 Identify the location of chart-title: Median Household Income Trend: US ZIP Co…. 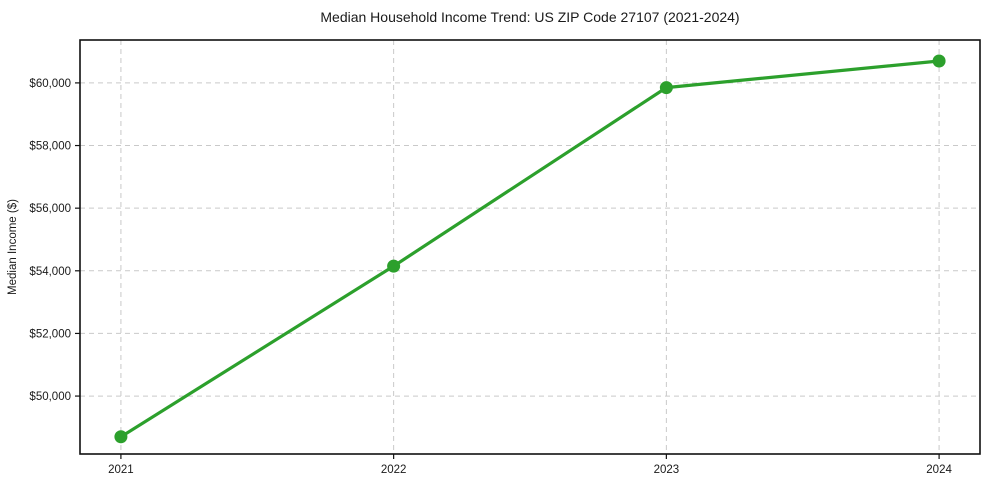
(529, 17).